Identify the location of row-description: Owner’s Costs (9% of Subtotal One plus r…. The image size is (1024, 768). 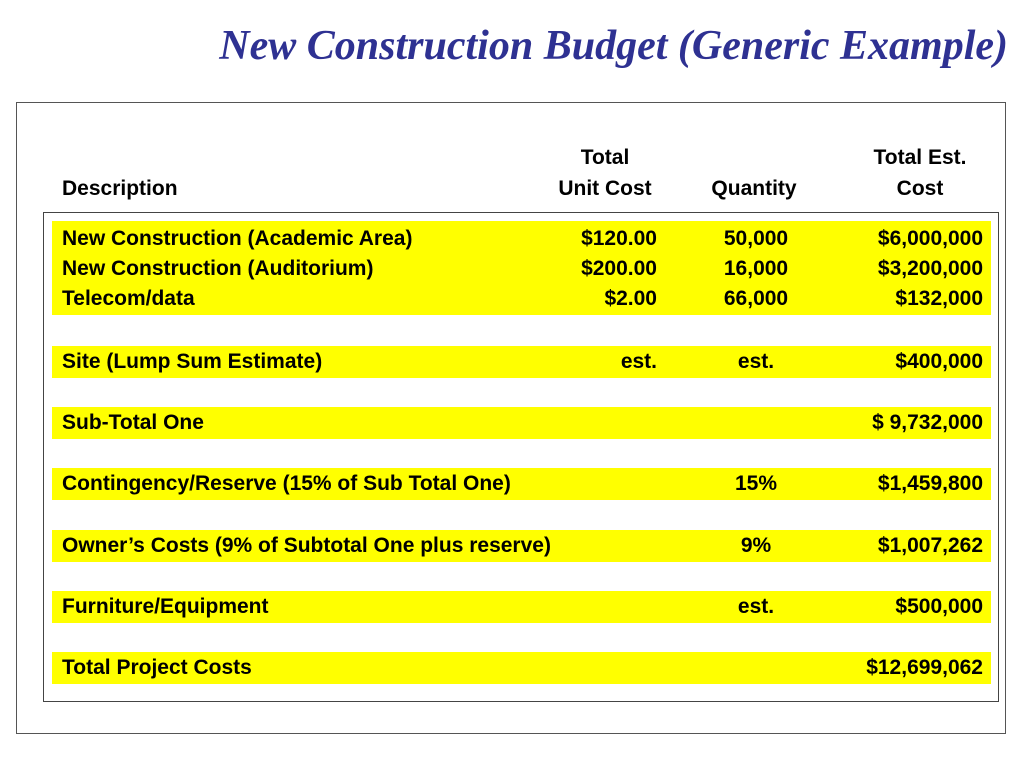
(306, 545).